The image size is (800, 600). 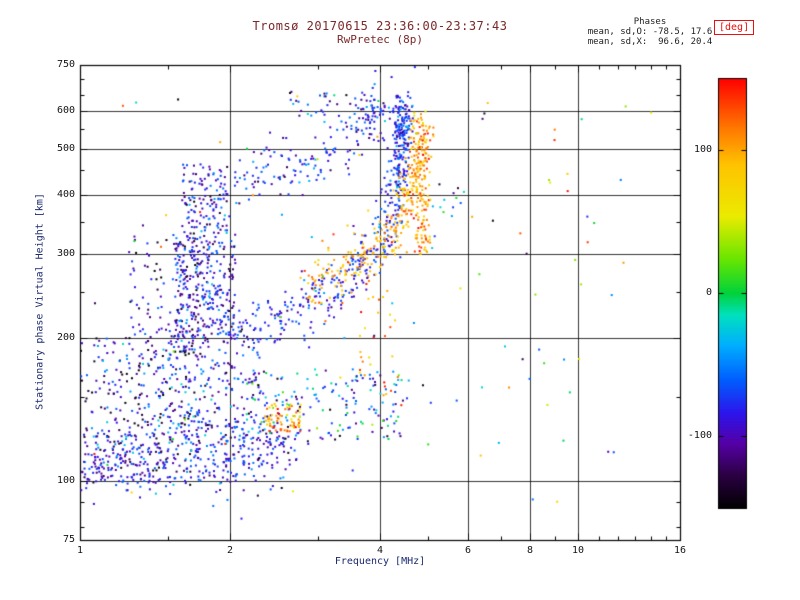 I want to click on x-tick-label: 16, so click(x=680, y=550).